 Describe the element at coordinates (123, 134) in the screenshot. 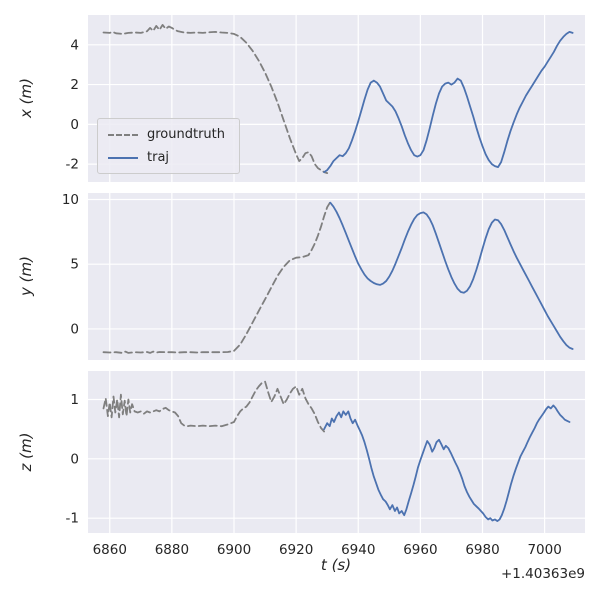

I see `groundtruth-line-sample-icon` at that location.